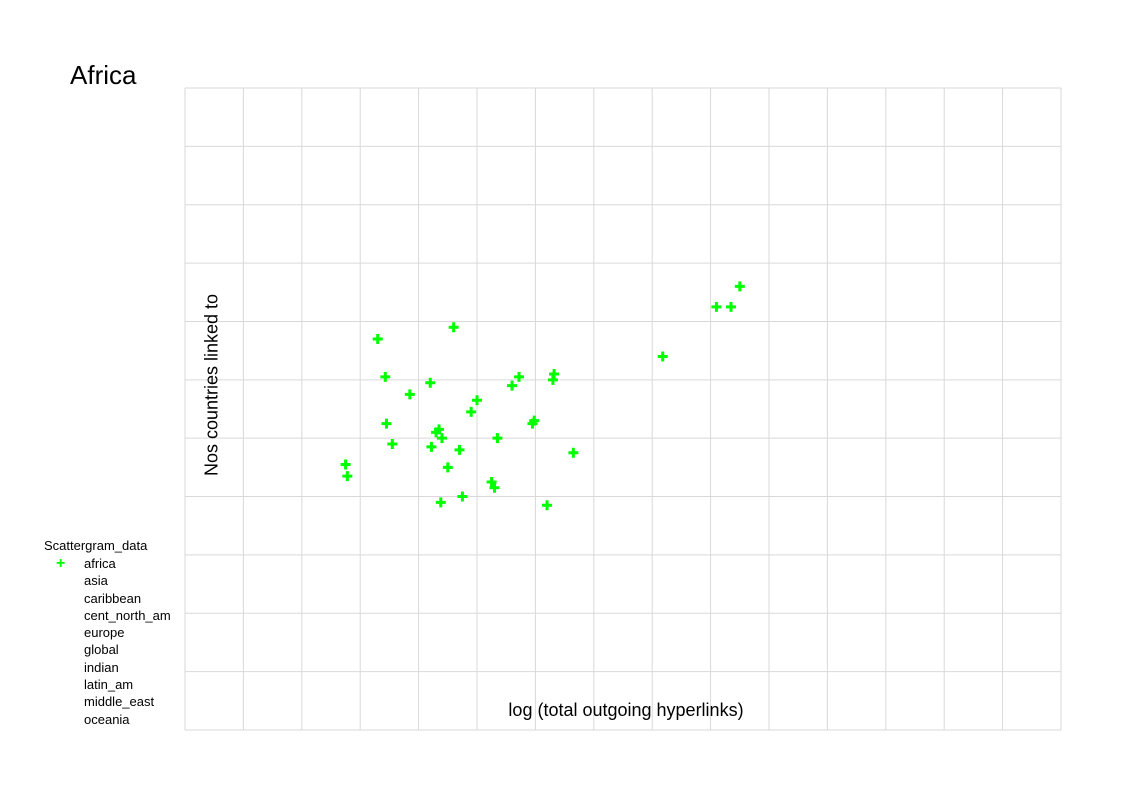 This screenshot has height=793, width=1122. I want to click on series-africa, so click(542, 396).